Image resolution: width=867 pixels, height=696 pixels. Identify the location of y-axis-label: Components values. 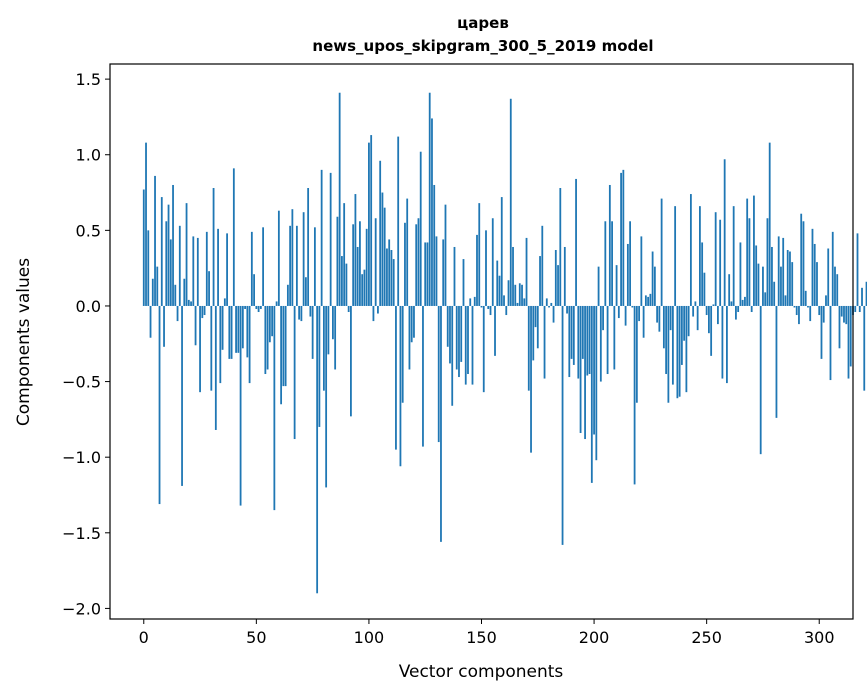
(24, 342).